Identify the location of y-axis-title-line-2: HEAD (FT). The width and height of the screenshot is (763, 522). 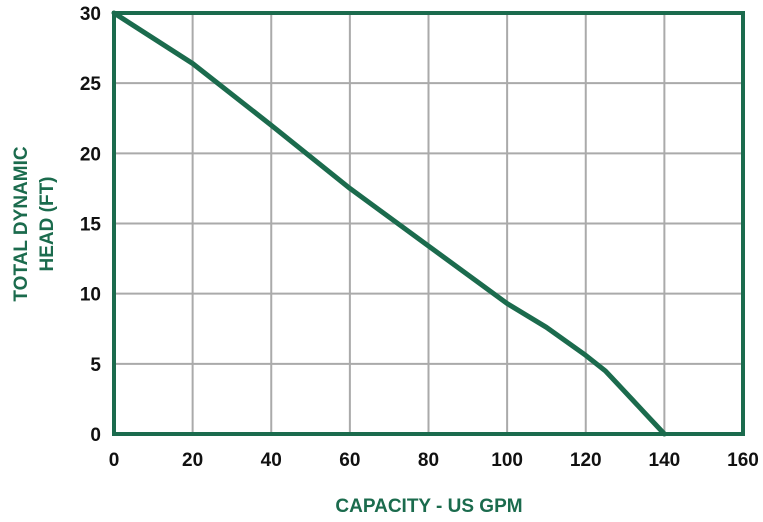
(47, 224).